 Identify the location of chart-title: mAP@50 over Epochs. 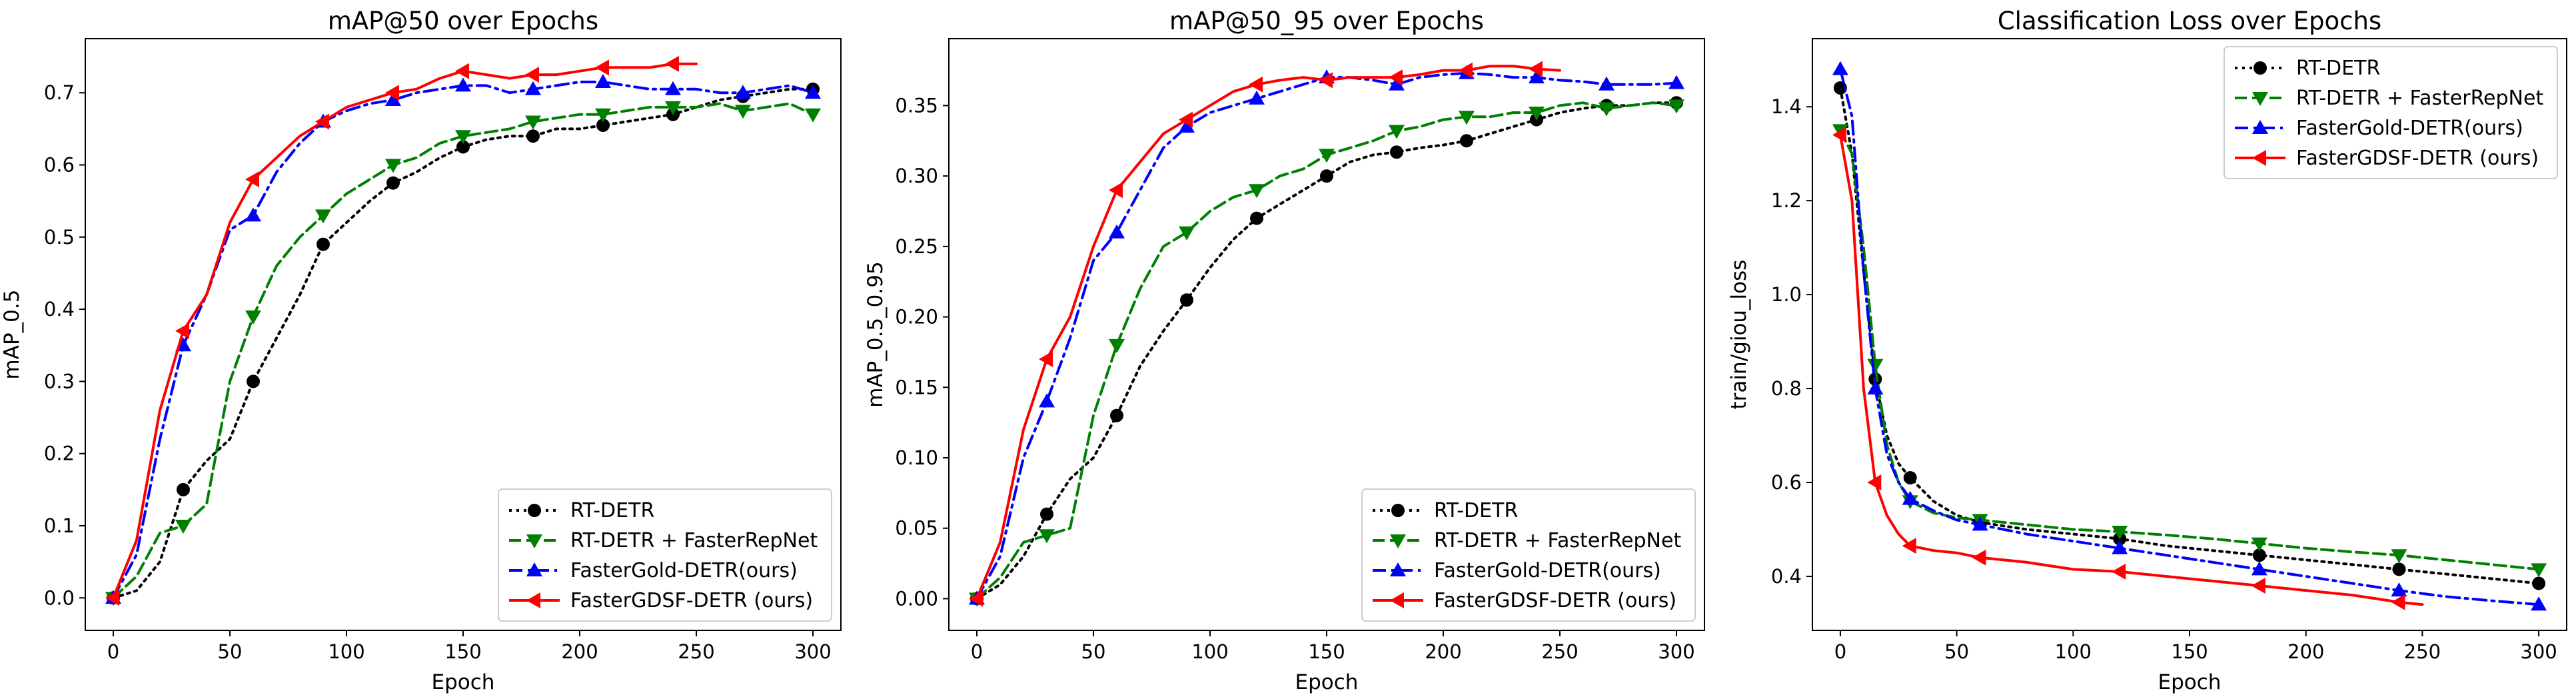
(463, 21).